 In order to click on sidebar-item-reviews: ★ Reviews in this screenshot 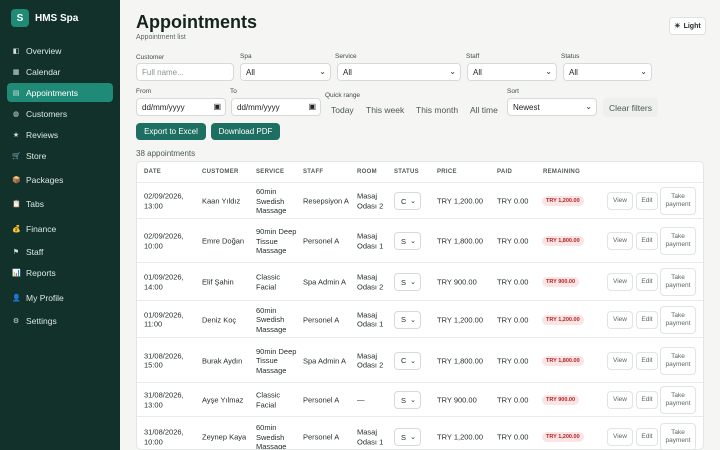, I will do `click(60, 134)`.